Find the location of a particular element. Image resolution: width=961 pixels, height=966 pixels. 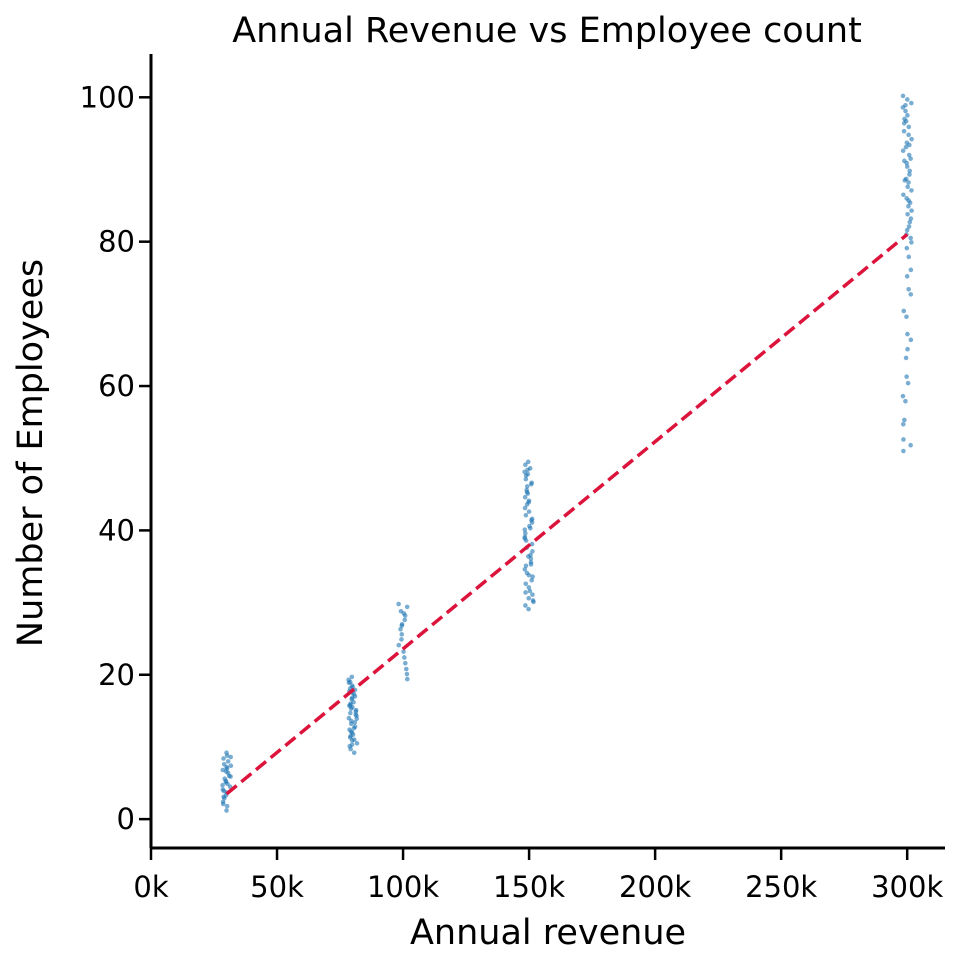

y-axis-label: Number of Employees is located at coordinates (31, 453).